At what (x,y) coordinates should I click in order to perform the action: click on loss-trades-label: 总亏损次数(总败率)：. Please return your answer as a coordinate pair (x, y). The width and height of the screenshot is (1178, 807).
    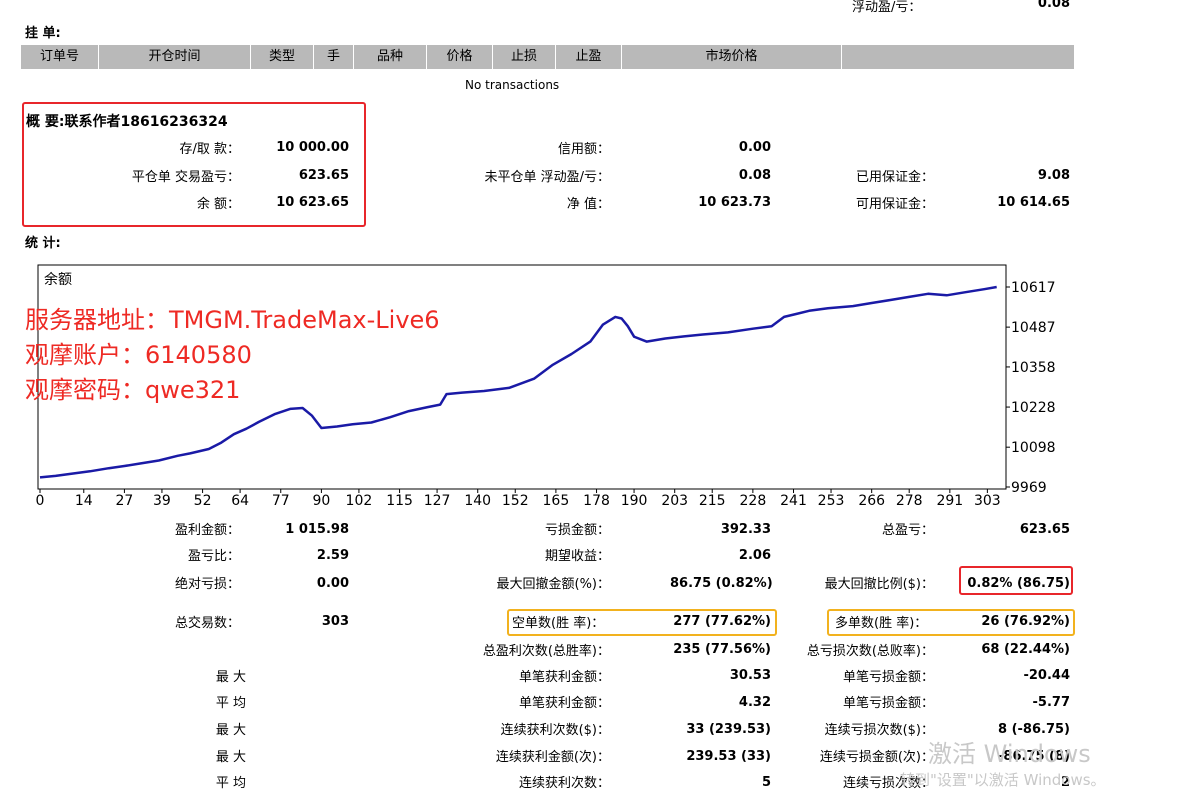
    Looking at the image, I should click on (870, 651).